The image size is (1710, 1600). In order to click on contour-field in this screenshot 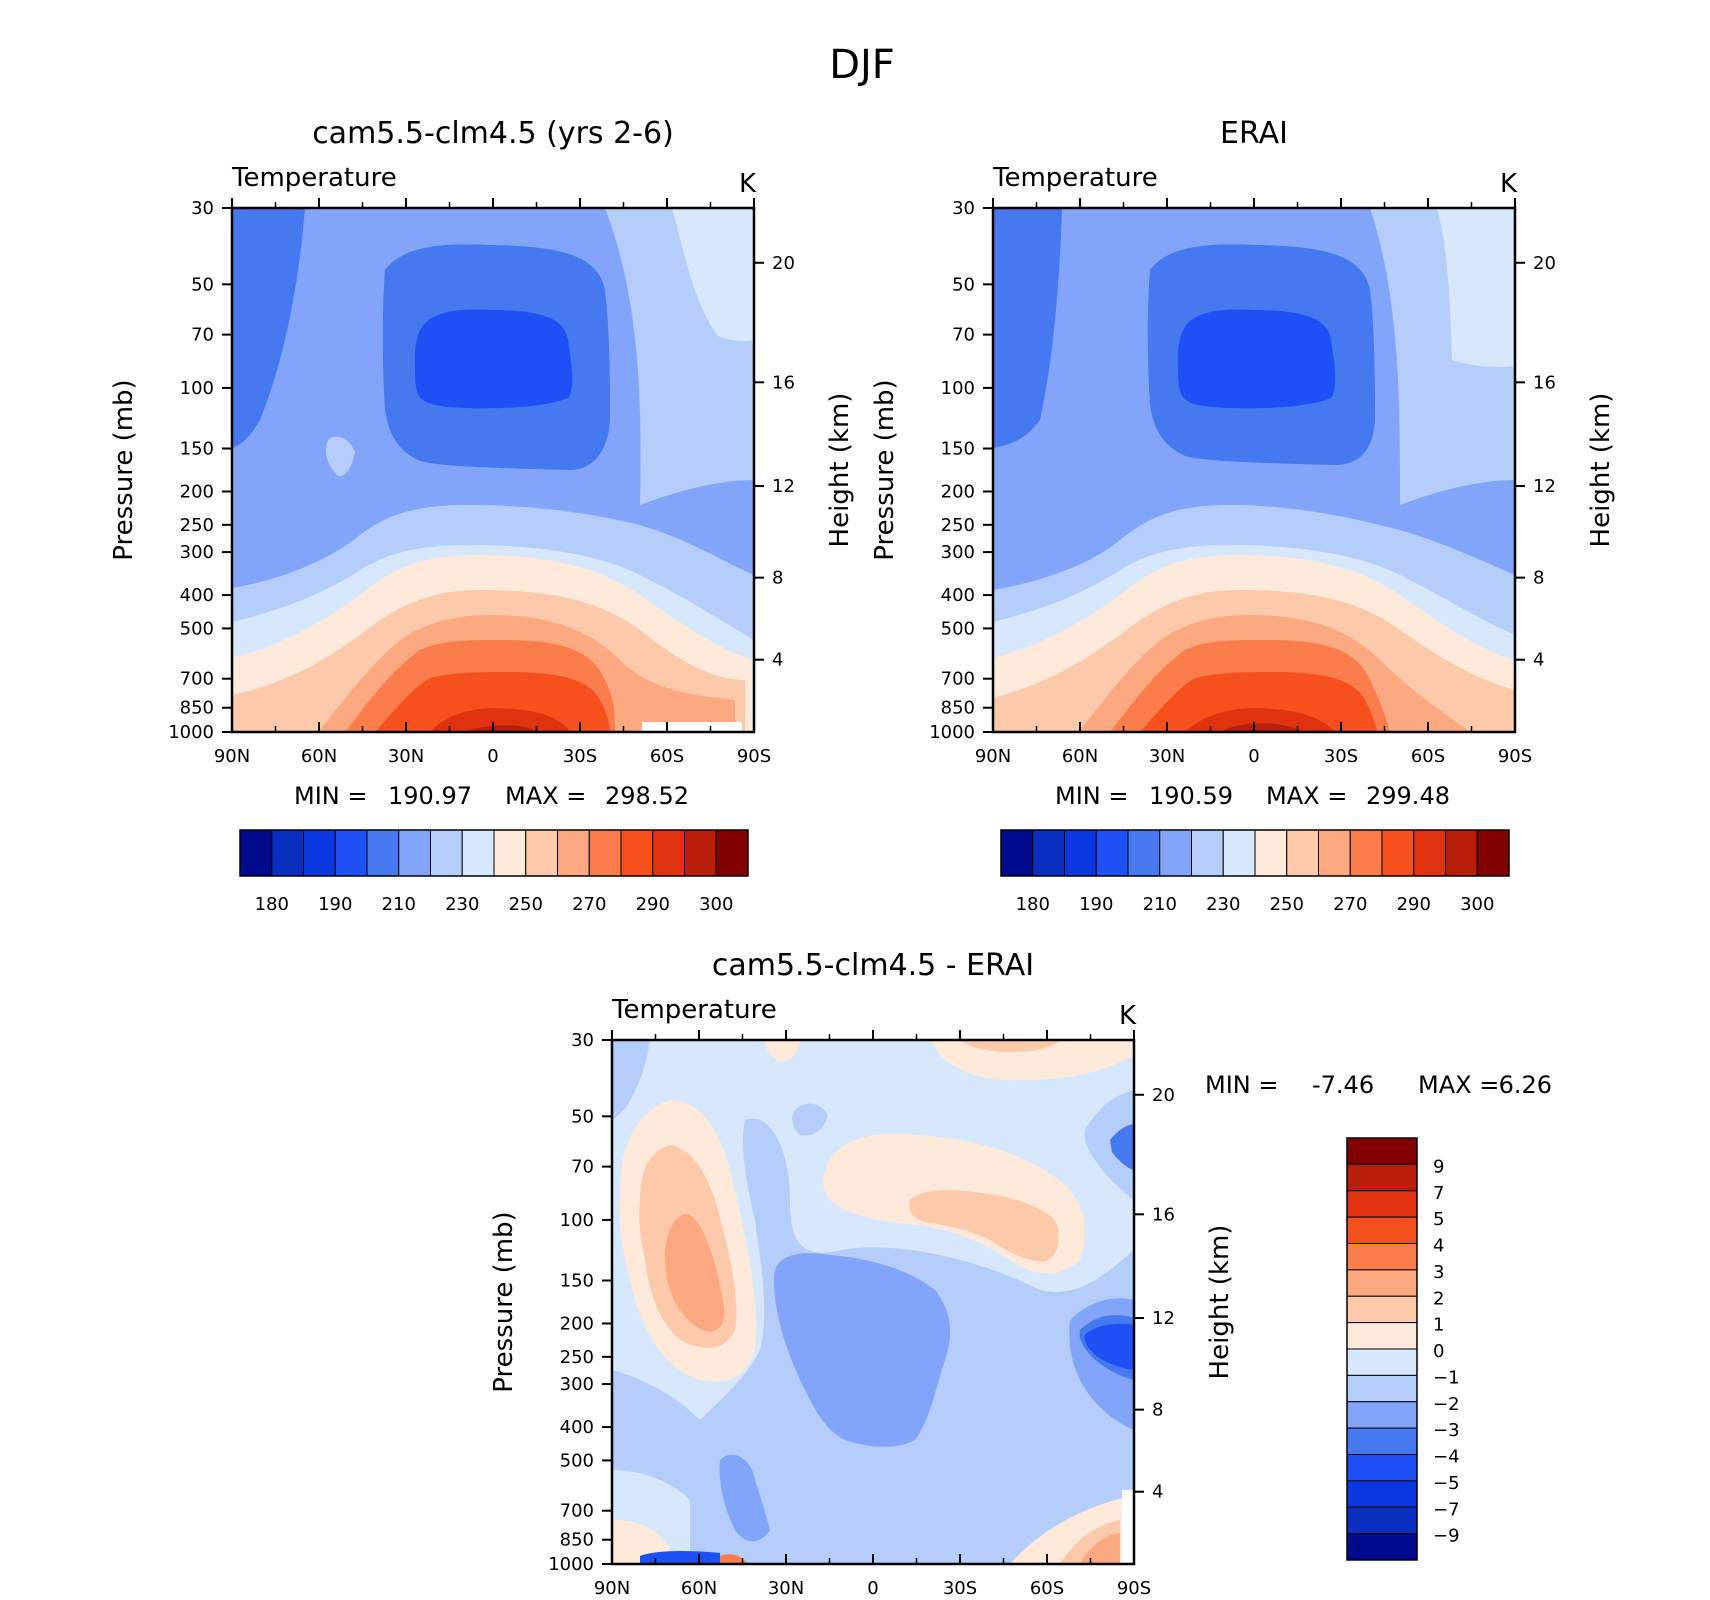, I will do `click(873, 1302)`.